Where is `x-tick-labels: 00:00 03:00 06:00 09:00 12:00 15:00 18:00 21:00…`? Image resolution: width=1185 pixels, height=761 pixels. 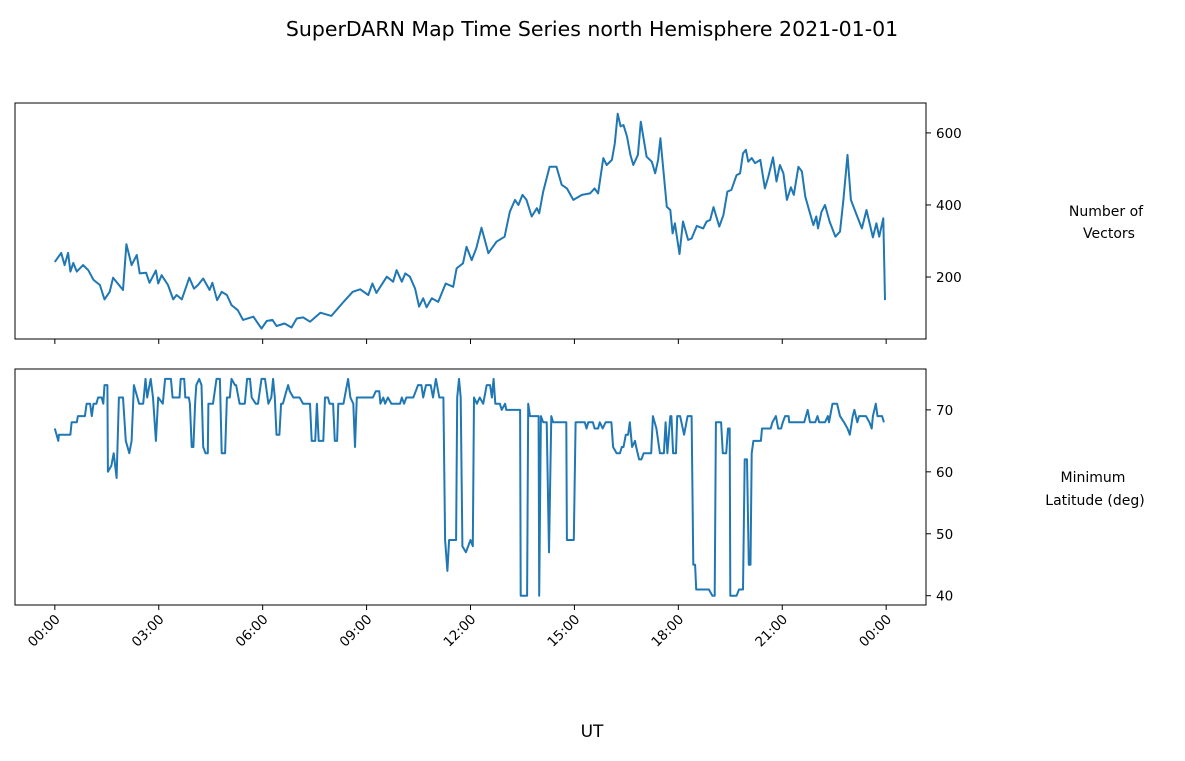 x-tick-labels: 00:00 03:00 06:00 09:00 12:00 15:00 18:00 21:00… is located at coordinates (460, 631).